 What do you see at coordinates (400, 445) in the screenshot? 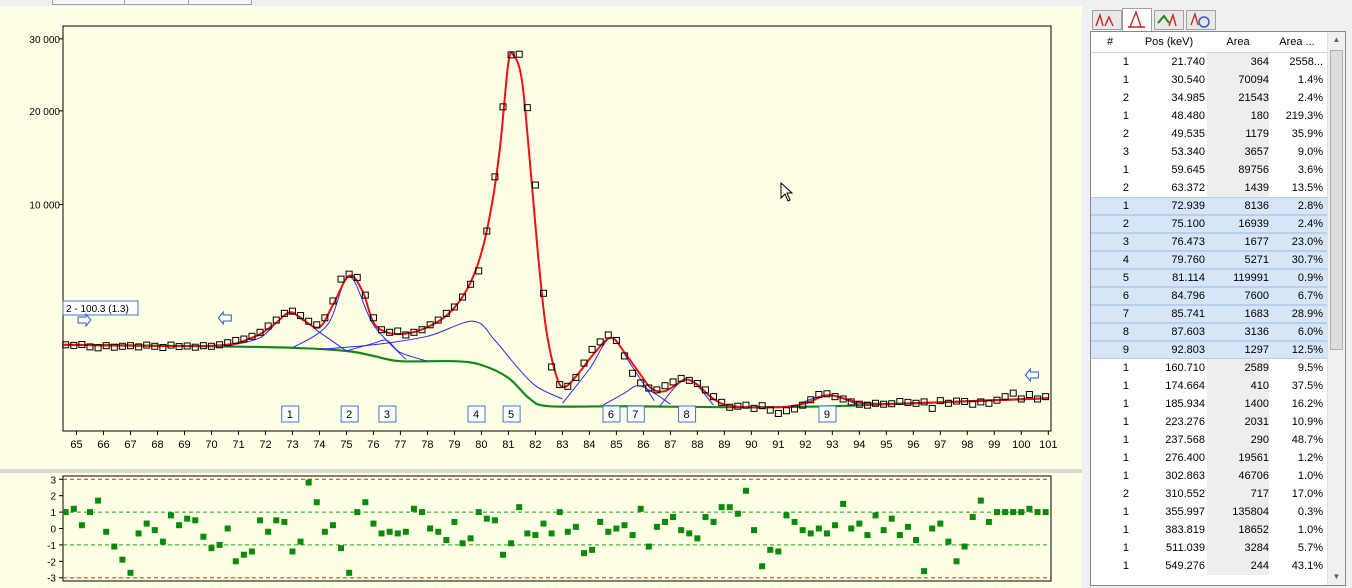
I see `x-tick-label: 77` at bounding box center [400, 445].